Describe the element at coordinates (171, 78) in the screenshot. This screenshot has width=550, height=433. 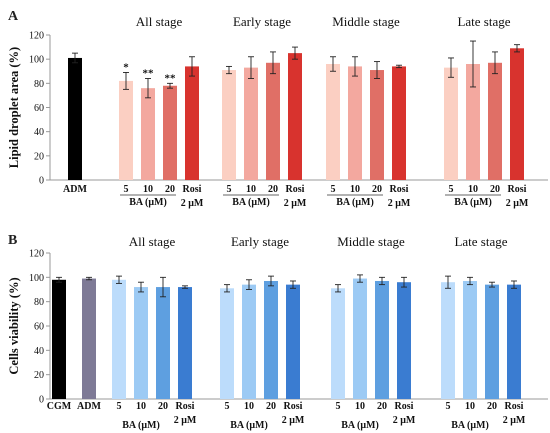
I see `significance-marker: **` at that location.